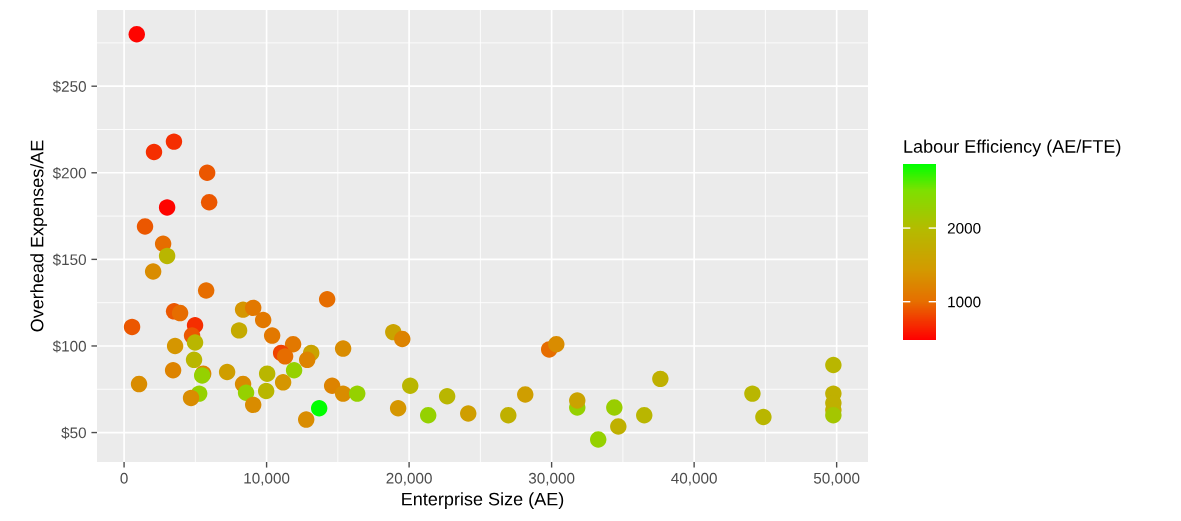 This screenshot has width=1181, height=521. What do you see at coordinates (1012, 148) in the screenshot?
I see `color-bar-title: Labour Efficiency (AE/FTE)` at bounding box center [1012, 148].